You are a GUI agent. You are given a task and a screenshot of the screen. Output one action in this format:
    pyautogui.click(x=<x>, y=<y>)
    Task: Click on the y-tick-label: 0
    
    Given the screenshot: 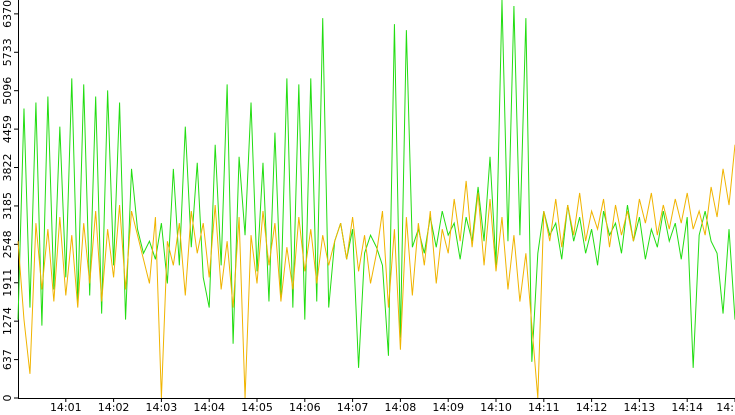 What is the action you would take?
    pyautogui.click(x=7, y=398)
    